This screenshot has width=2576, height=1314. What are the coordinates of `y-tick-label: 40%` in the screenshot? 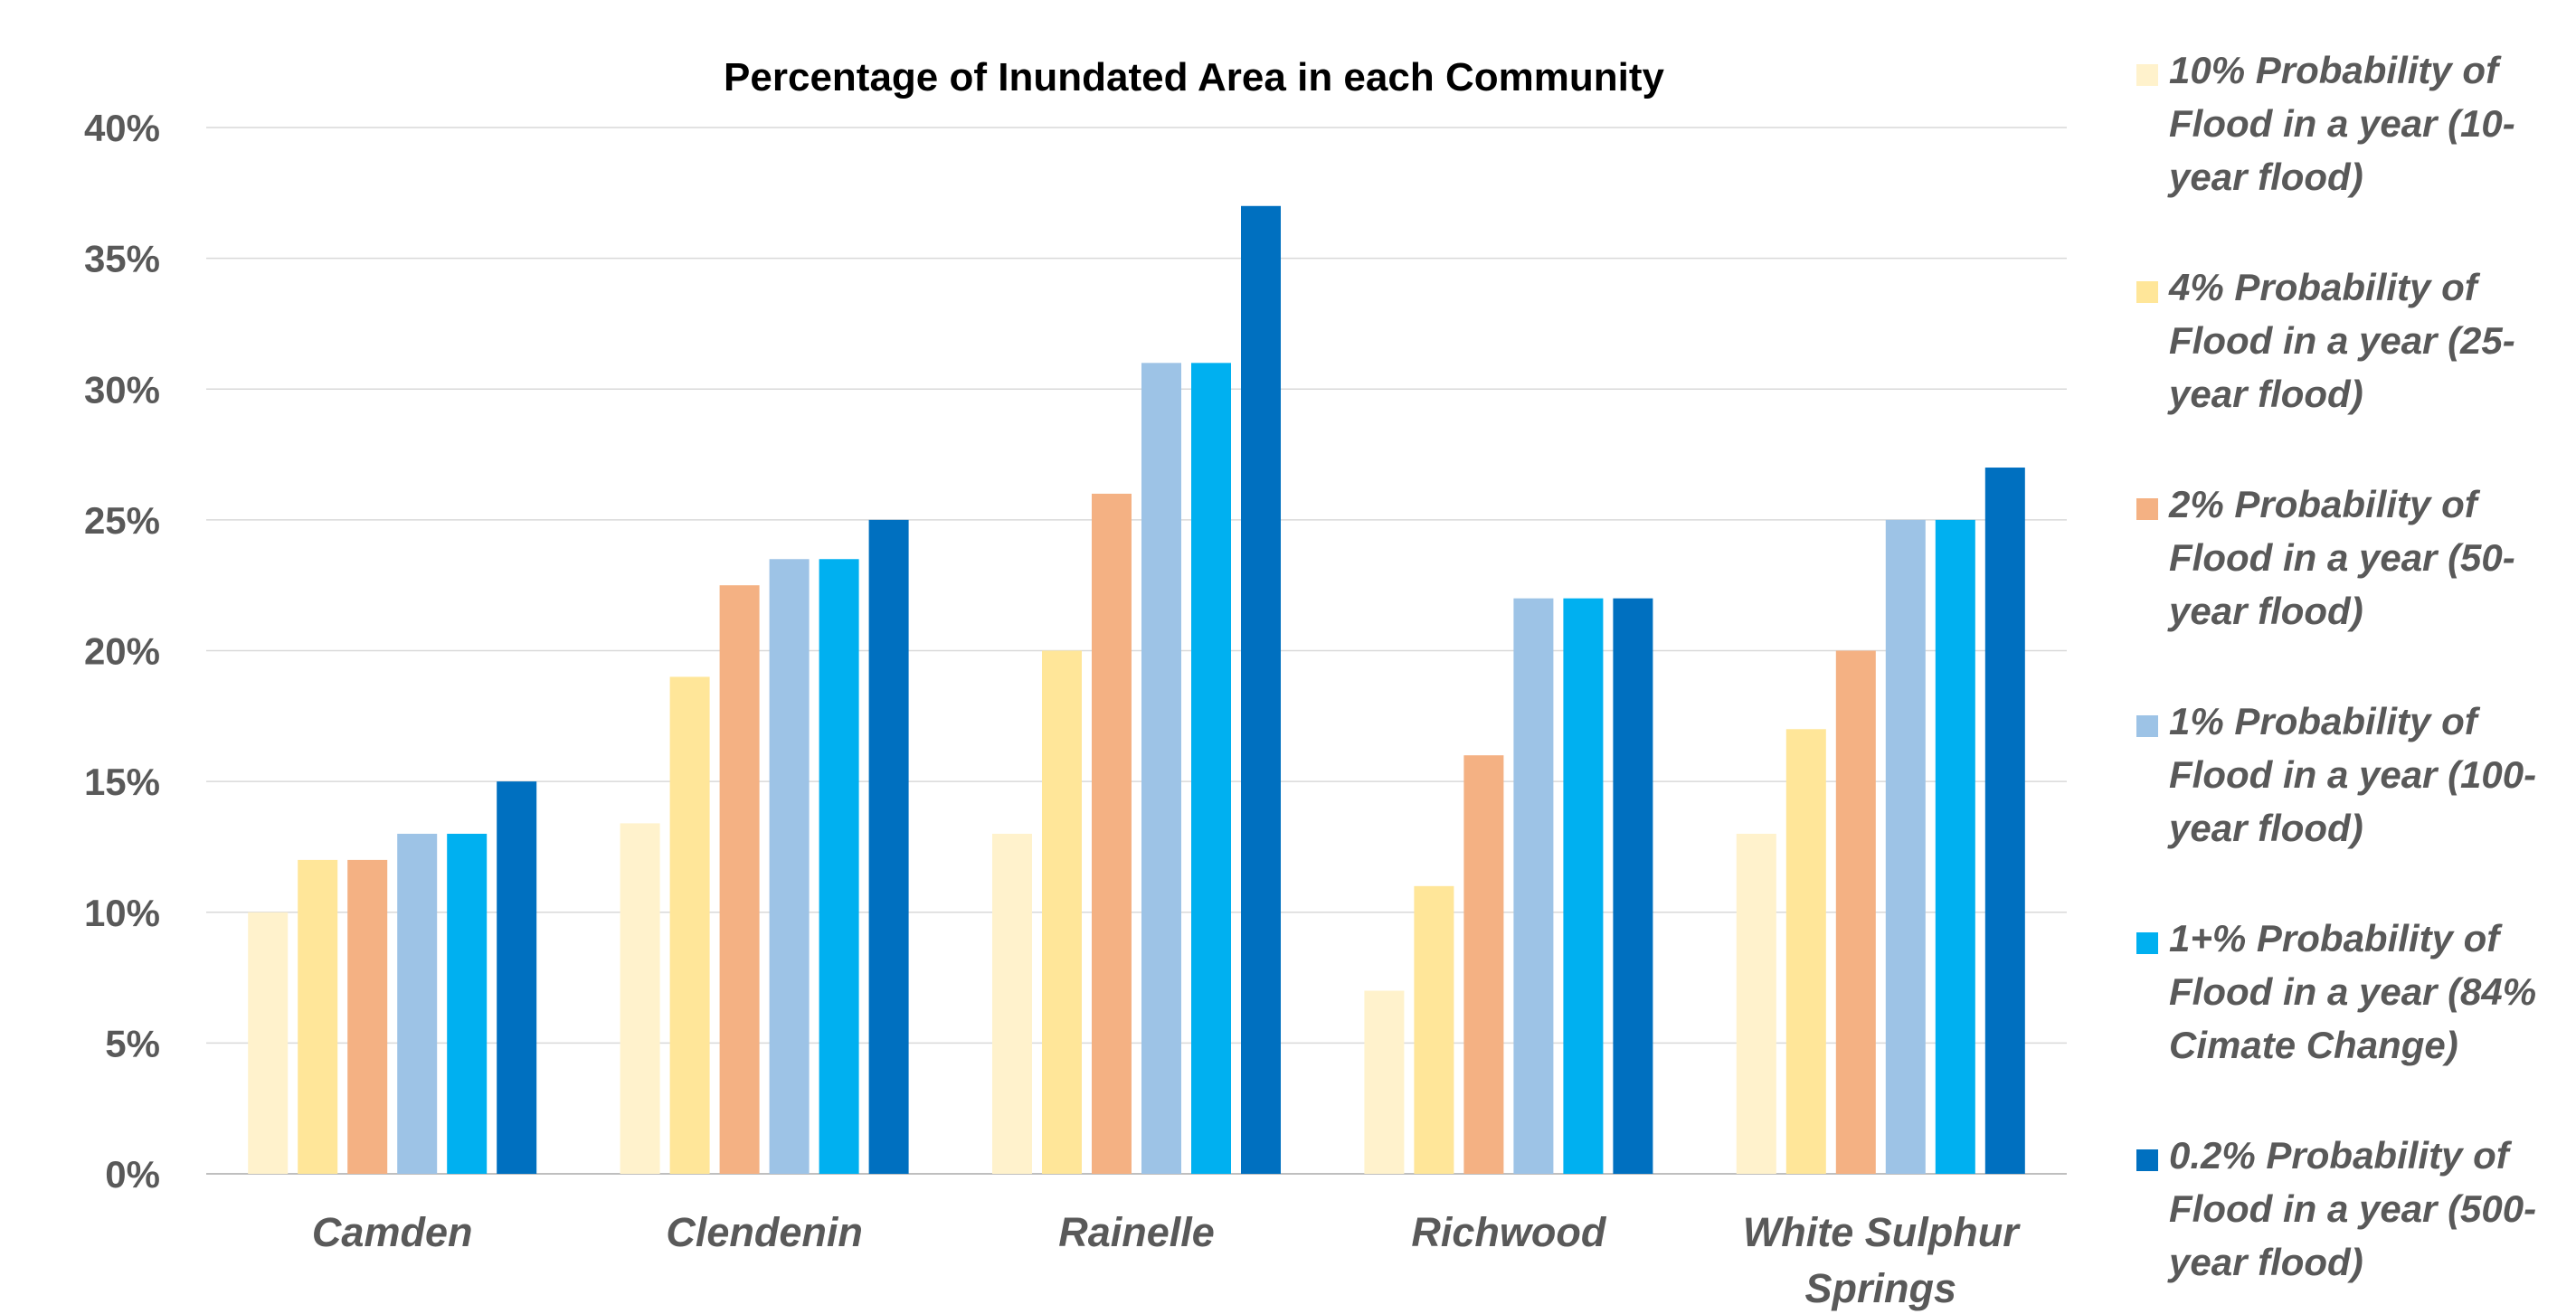 It's located at (122, 128).